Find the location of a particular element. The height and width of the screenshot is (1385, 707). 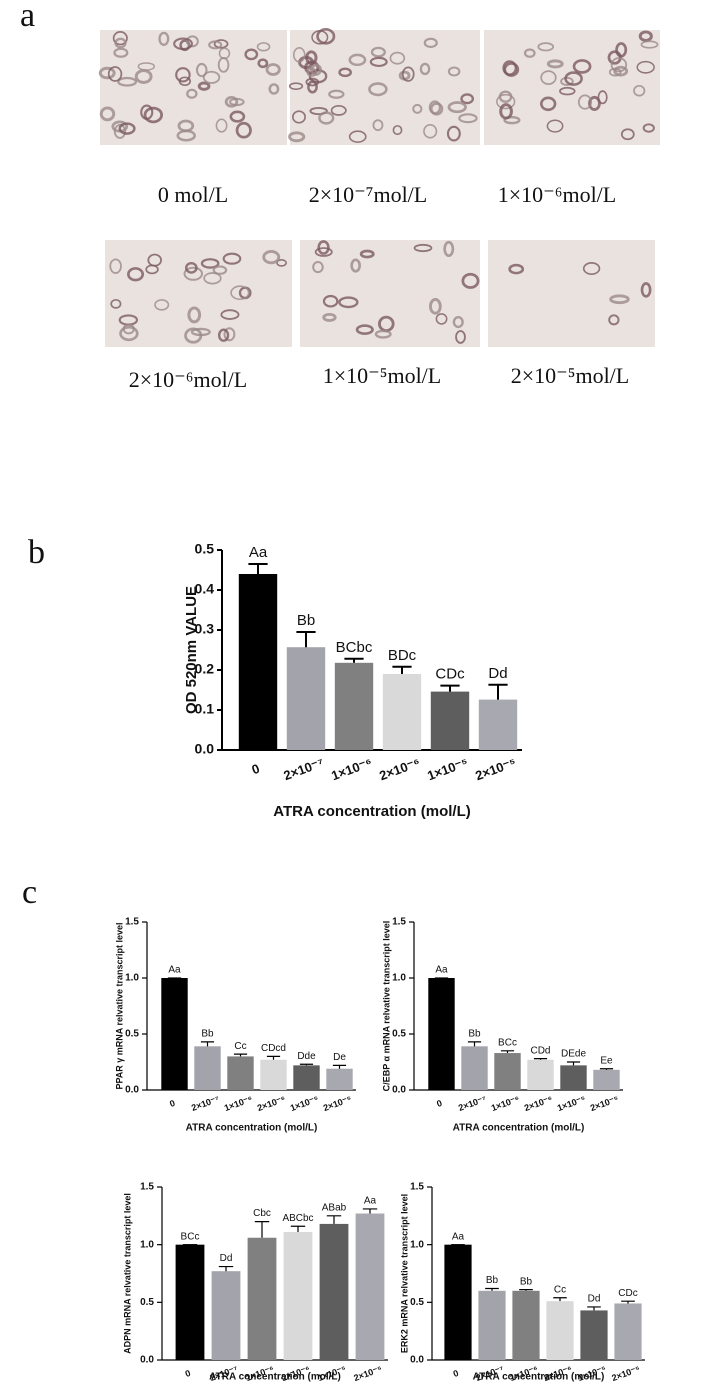

y-axis-label: OD 520nm VALUE is located at coordinates (191, 650).